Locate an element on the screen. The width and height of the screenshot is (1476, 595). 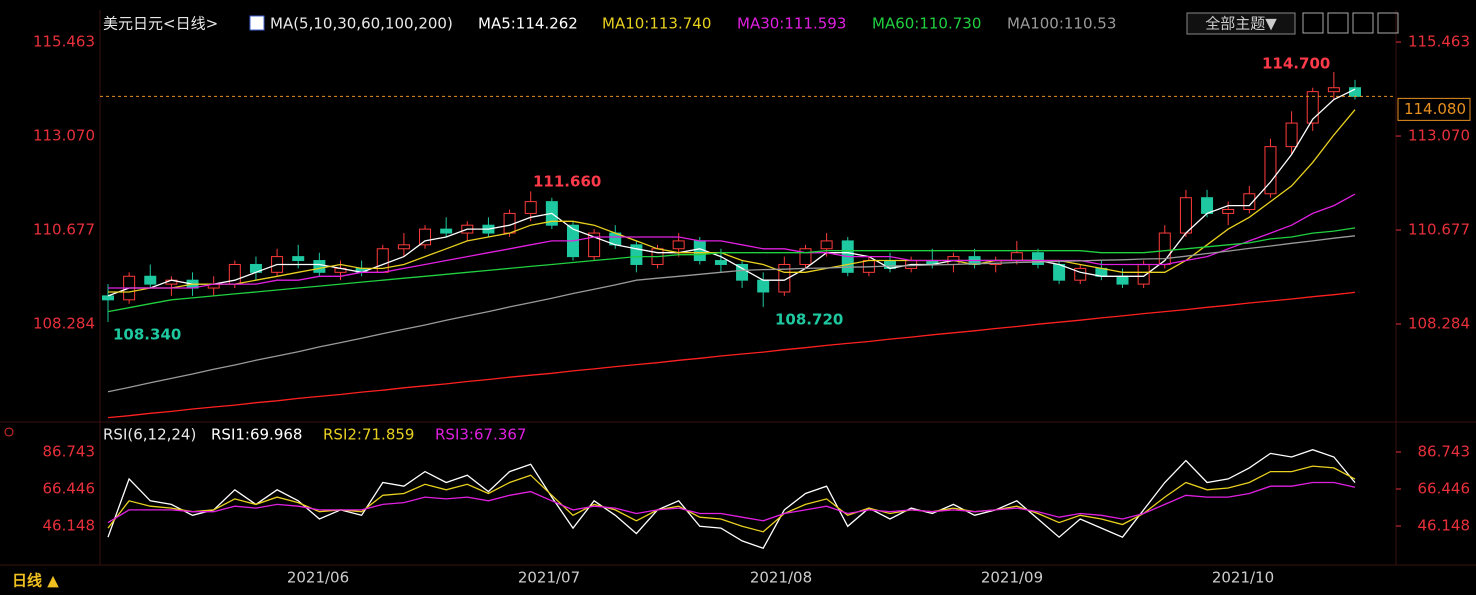
x-tick-label: 2021/09 is located at coordinates (1012, 578).